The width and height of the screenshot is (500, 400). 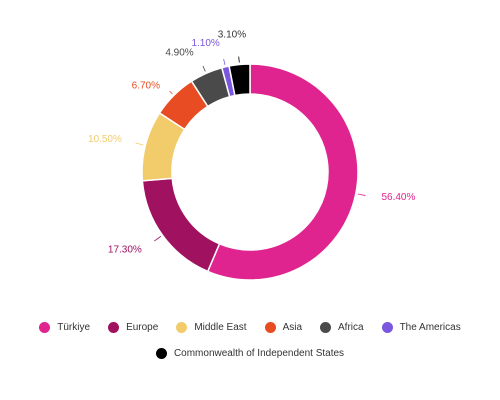 I want to click on legend-item-asia: Asia, so click(x=283, y=327).